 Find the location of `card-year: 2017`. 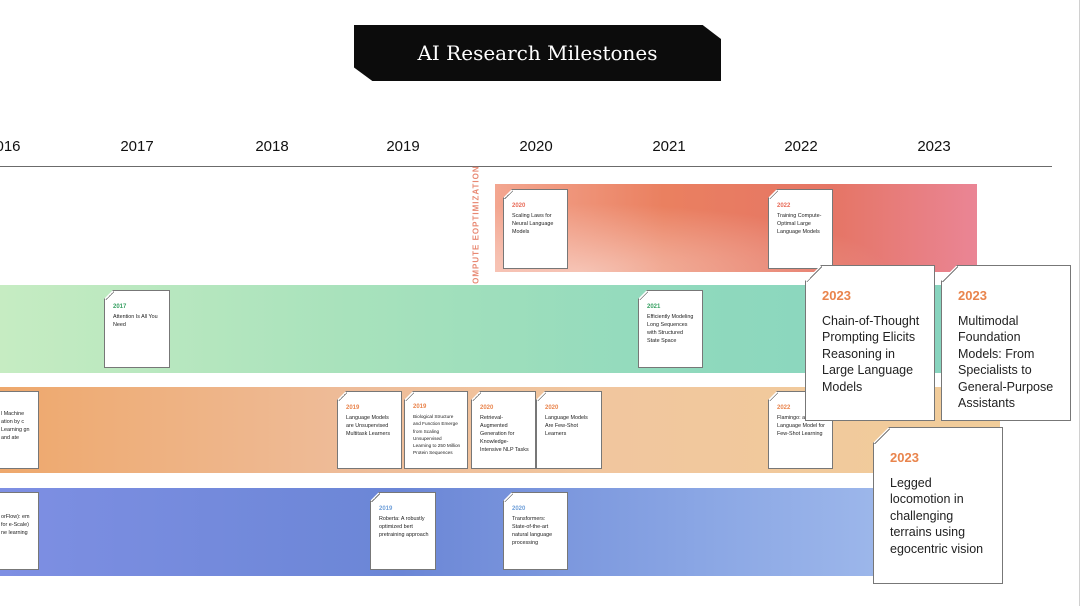

card-year: 2017 is located at coordinates (120, 307).